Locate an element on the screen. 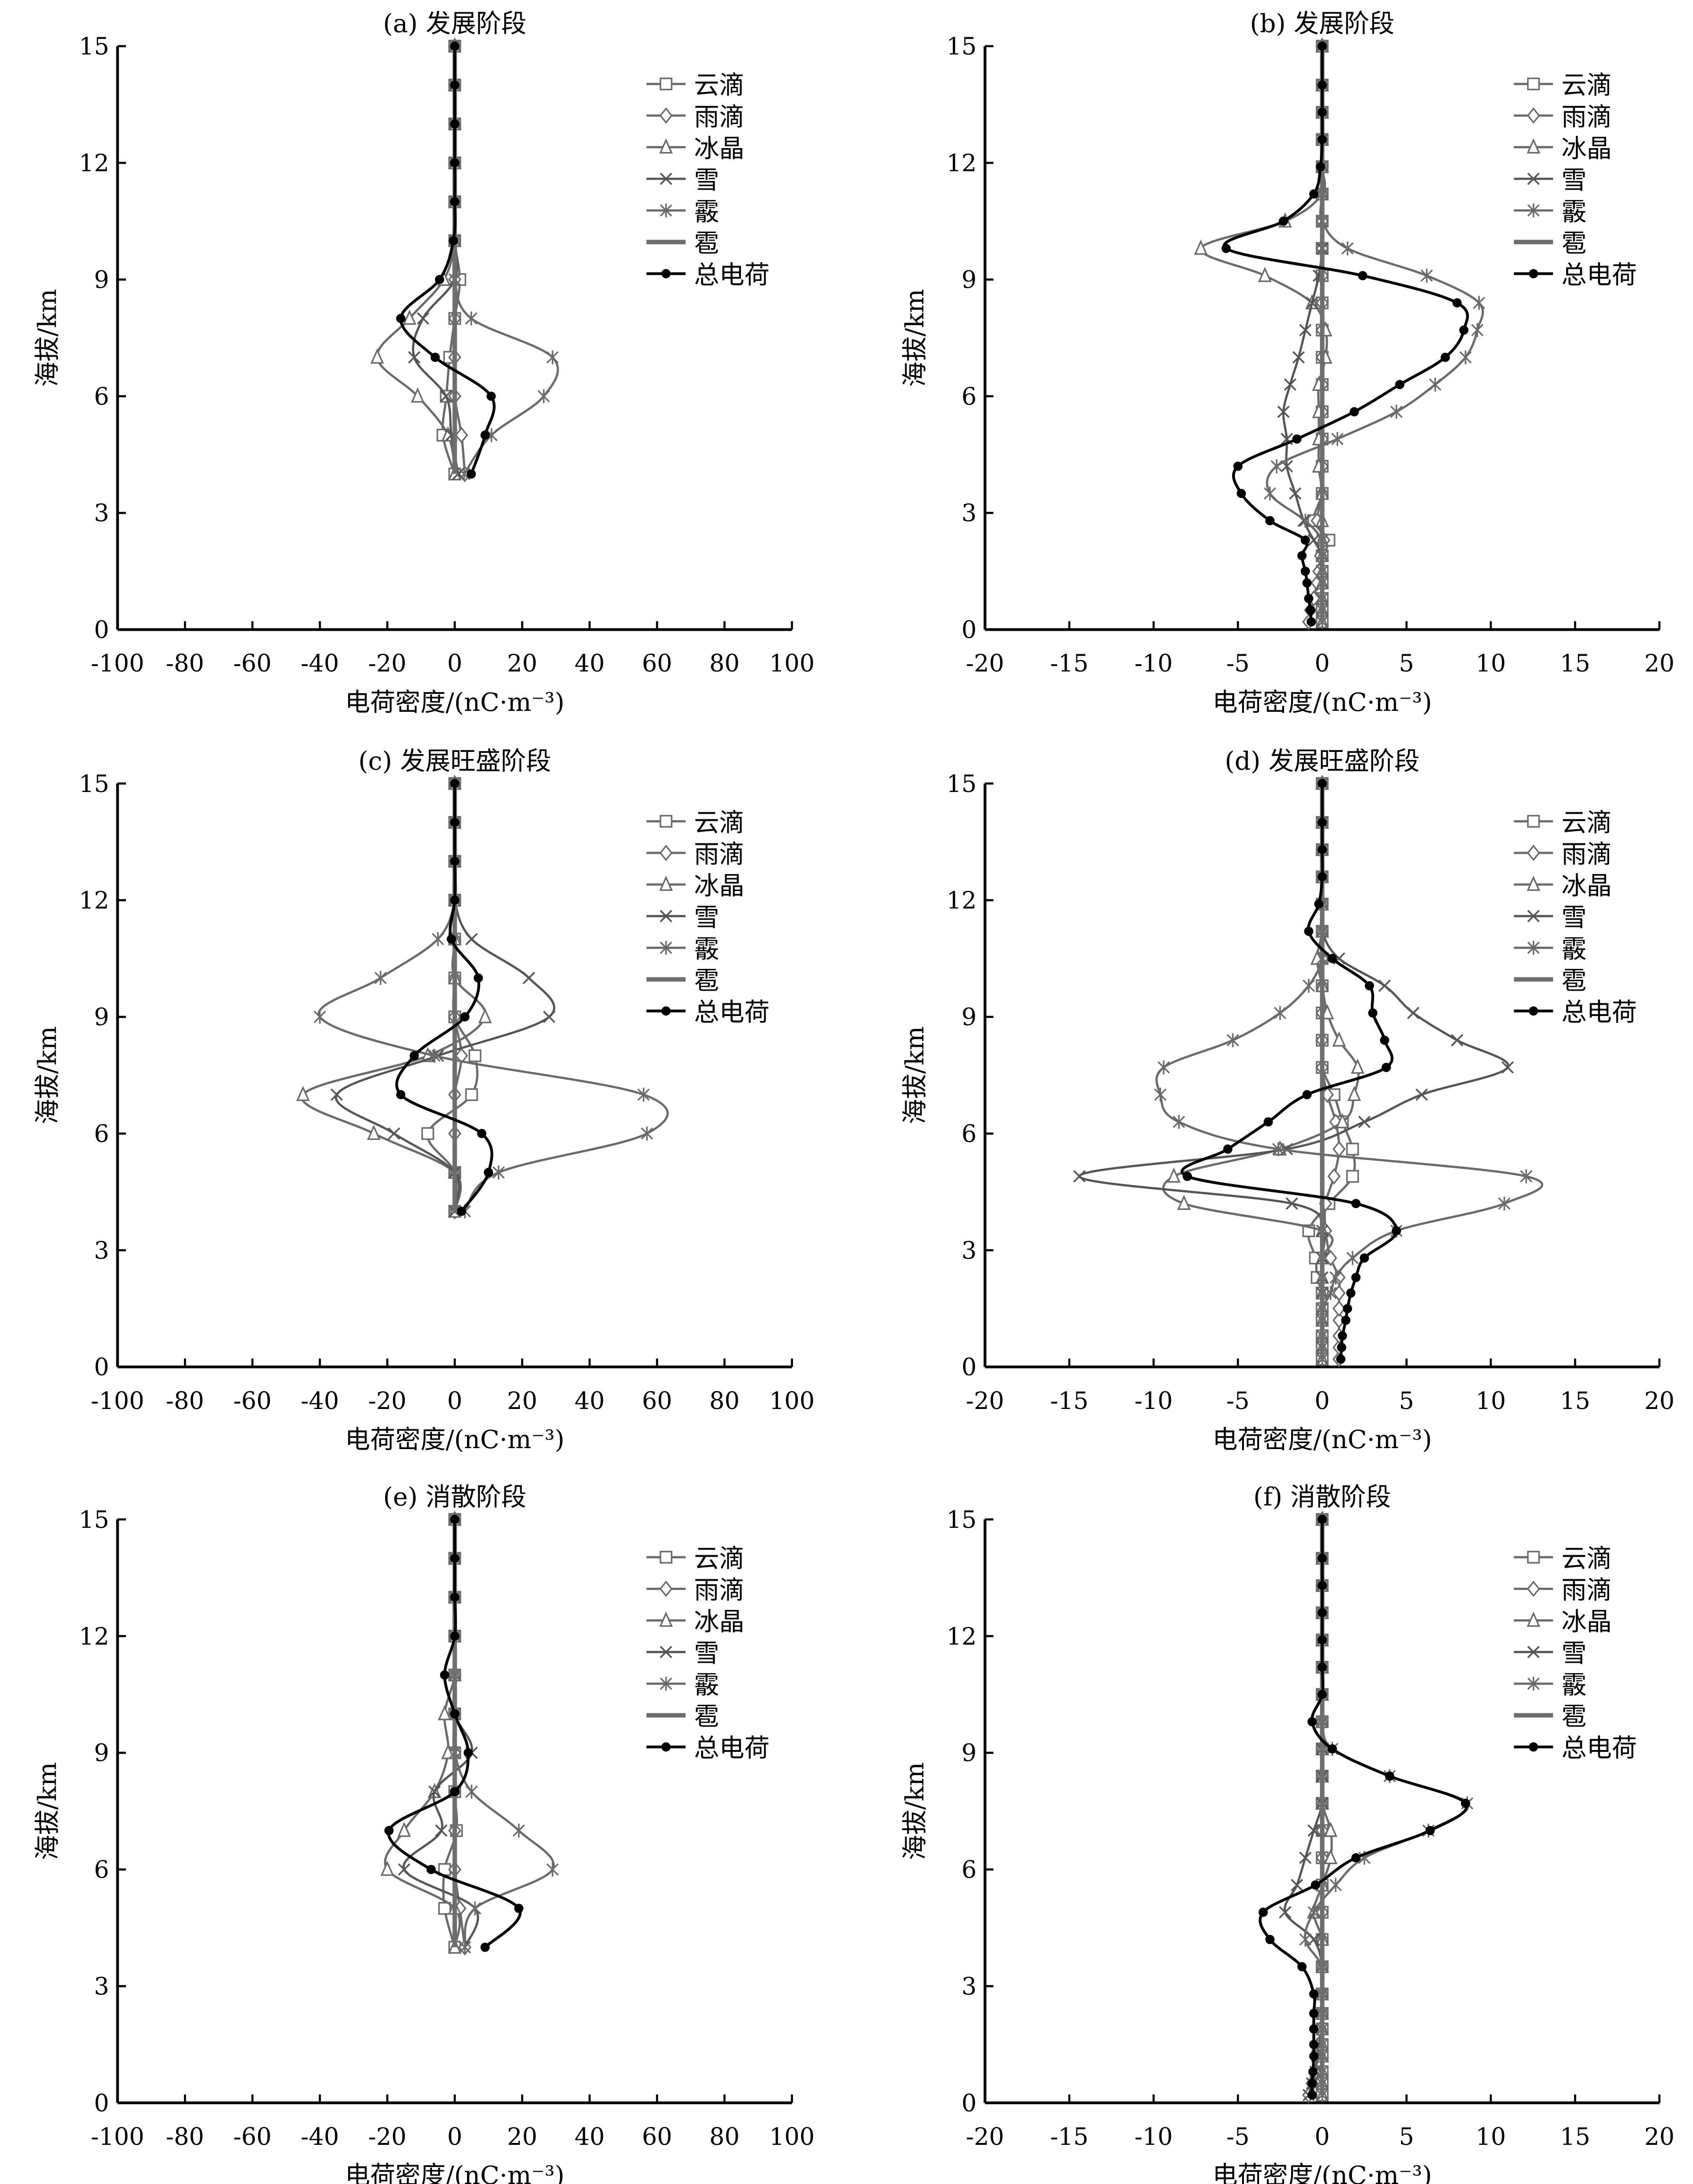 The image size is (1693, 2184). chart-title: (e) 消散阶段 is located at coordinates (455, 1496).